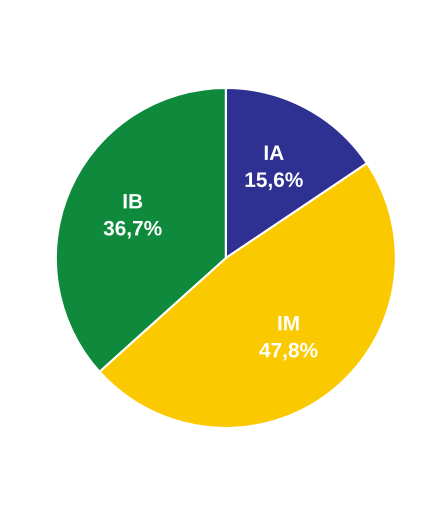 This screenshot has width=445, height=516. Describe the element at coordinates (133, 229) in the screenshot. I see `data-label: 36,7%` at that location.